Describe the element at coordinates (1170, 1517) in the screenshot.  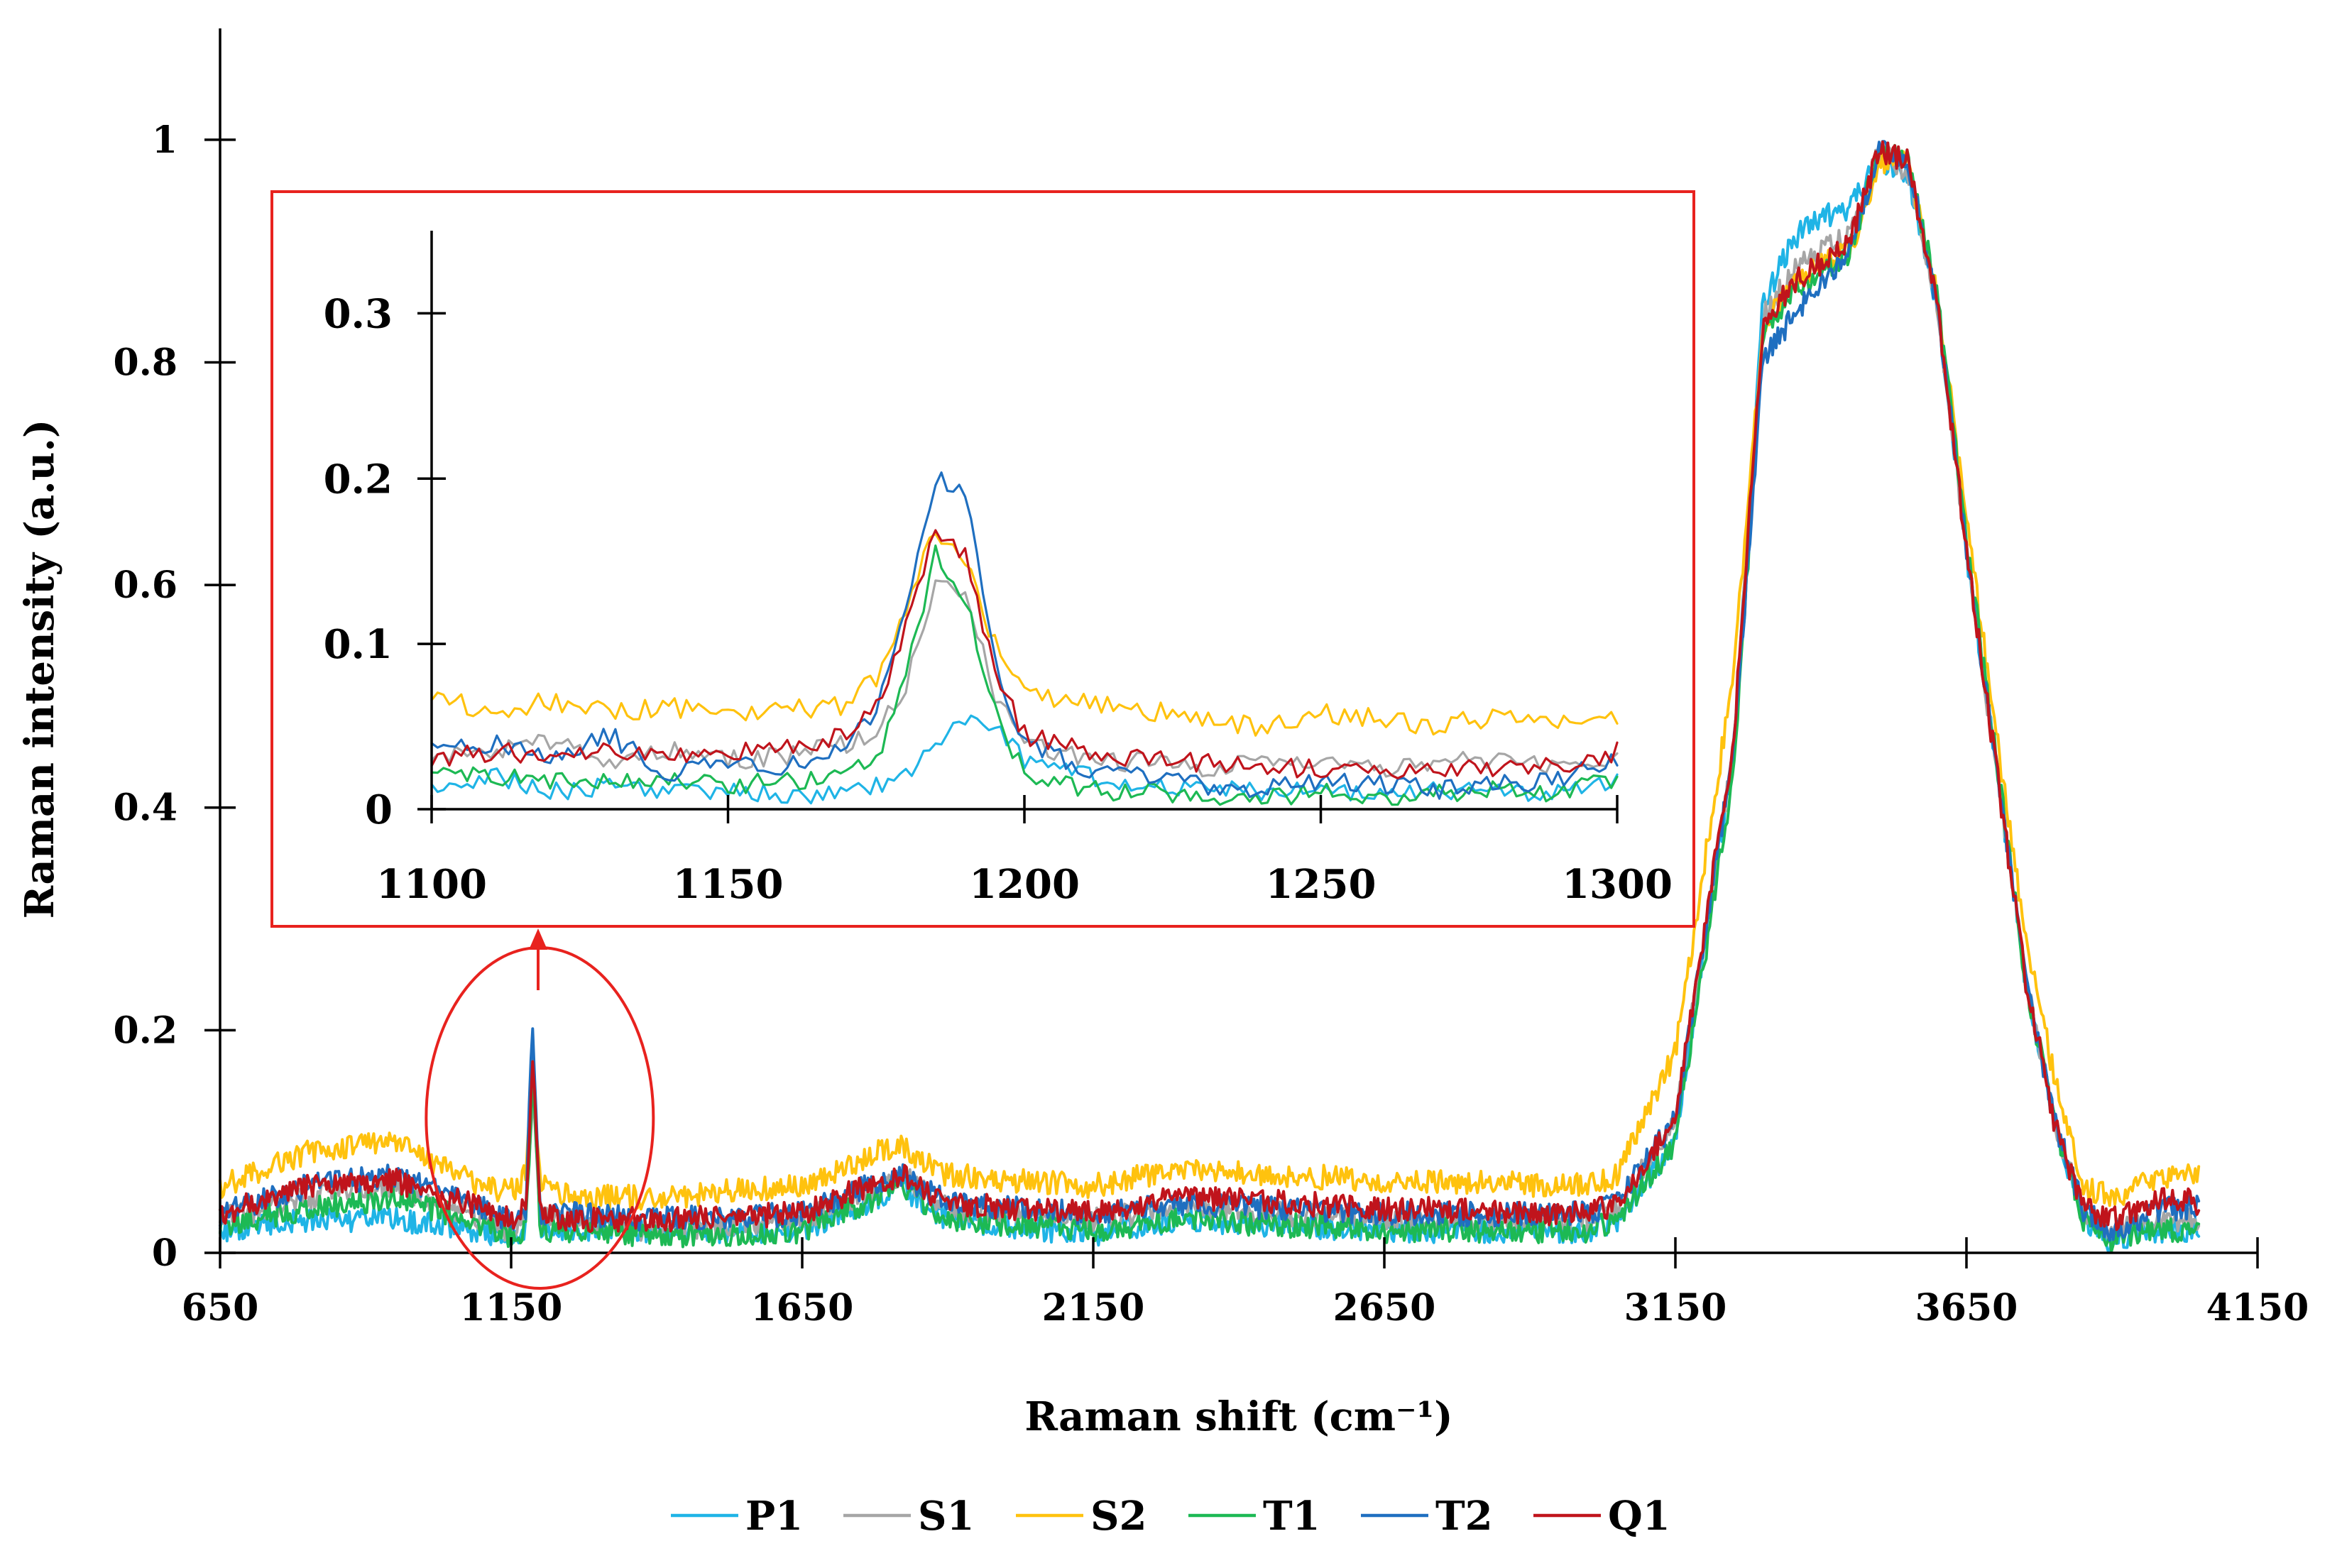
I see `legend: P1 S1 S2 T1 T2 Q1` at that location.